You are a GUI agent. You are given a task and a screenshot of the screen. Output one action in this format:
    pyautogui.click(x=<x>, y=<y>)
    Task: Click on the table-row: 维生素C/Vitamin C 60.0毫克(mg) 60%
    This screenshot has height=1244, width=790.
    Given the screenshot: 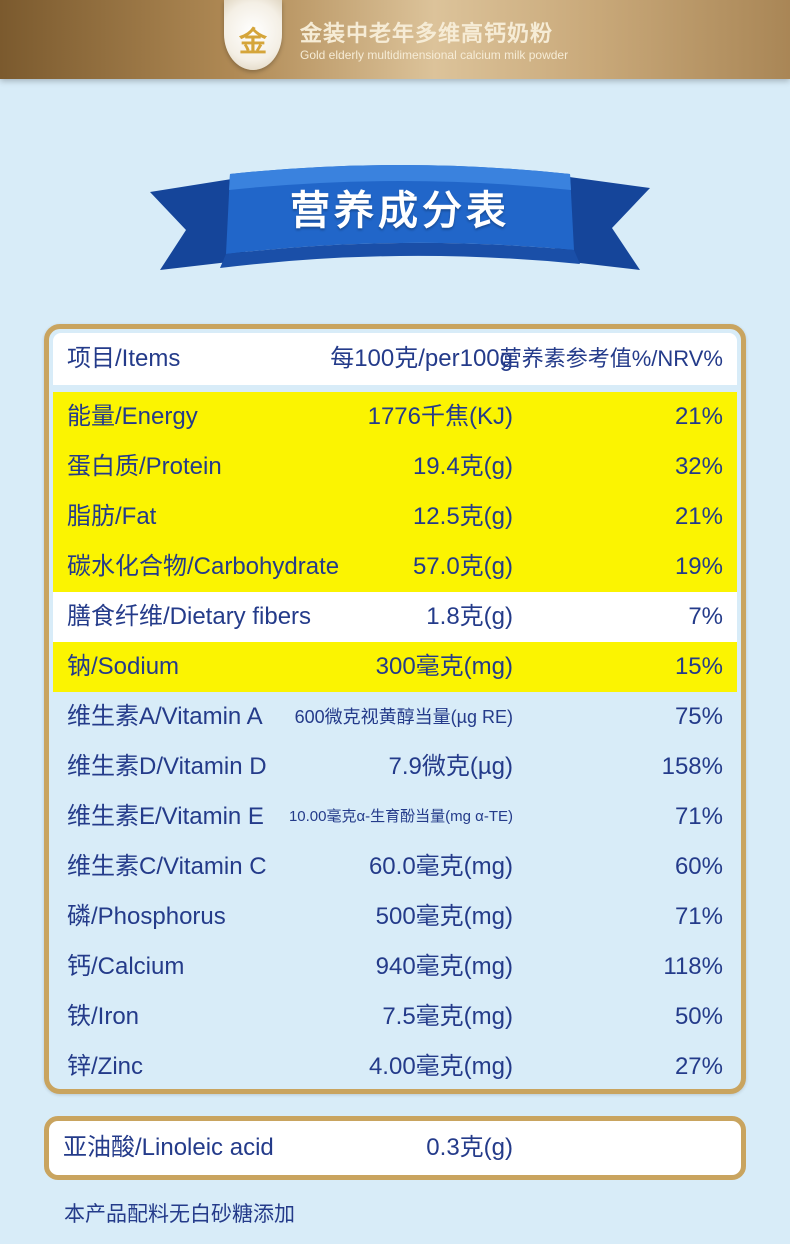 What is the action you would take?
    pyautogui.click(x=395, y=867)
    